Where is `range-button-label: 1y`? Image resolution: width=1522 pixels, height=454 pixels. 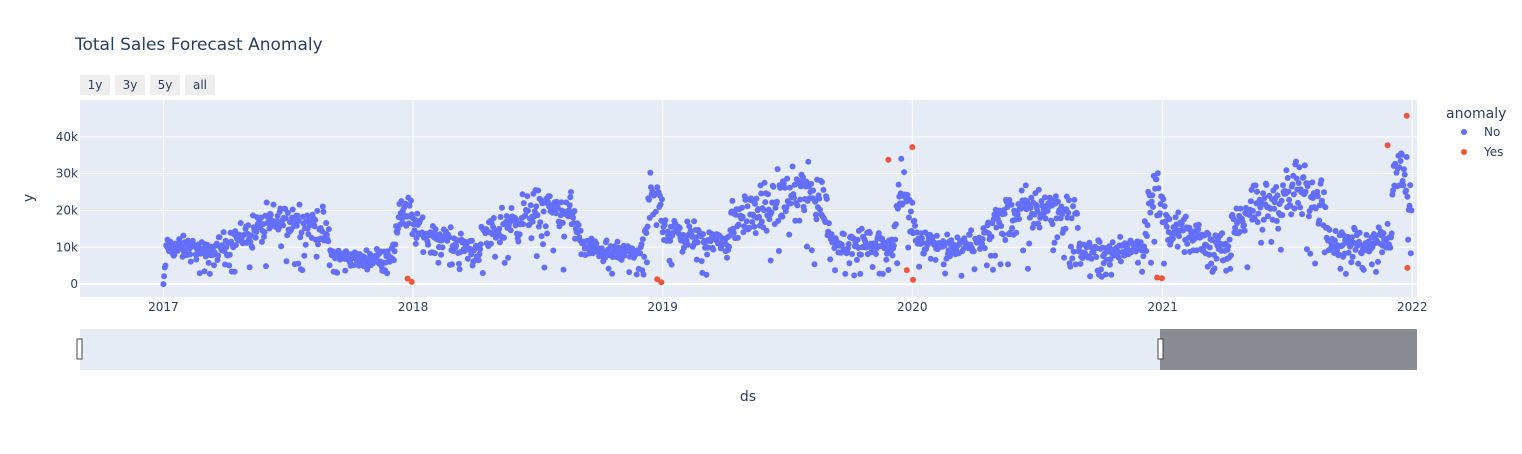 range-button-label: 1y is located at coordinates (95, 85).